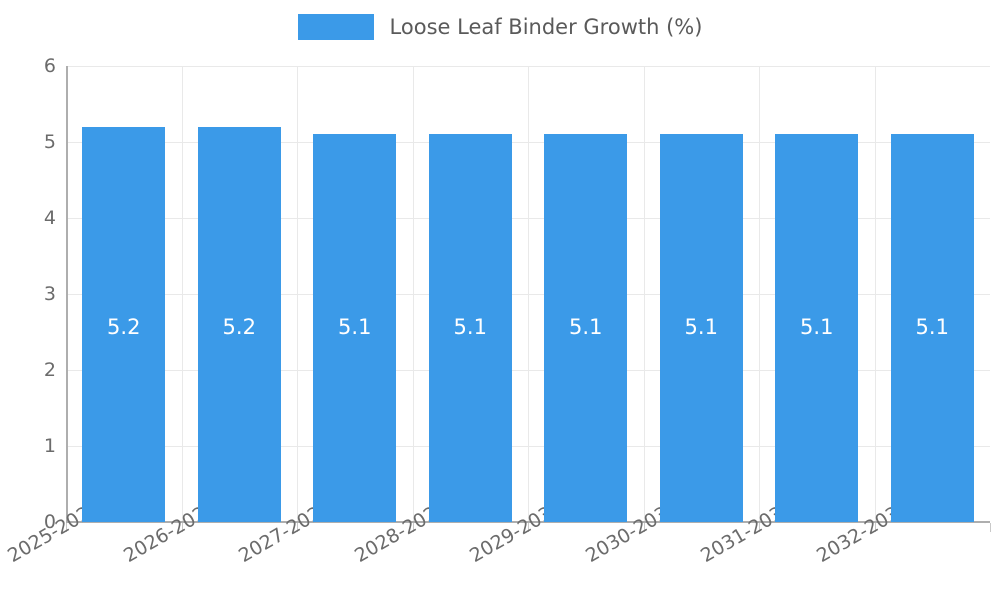 The image size is (1000, 600). What do you see at coordinates (49, 522) in the screenshot?
I see `y-axis-tick-label: 0` at bounding box center [49, 522].